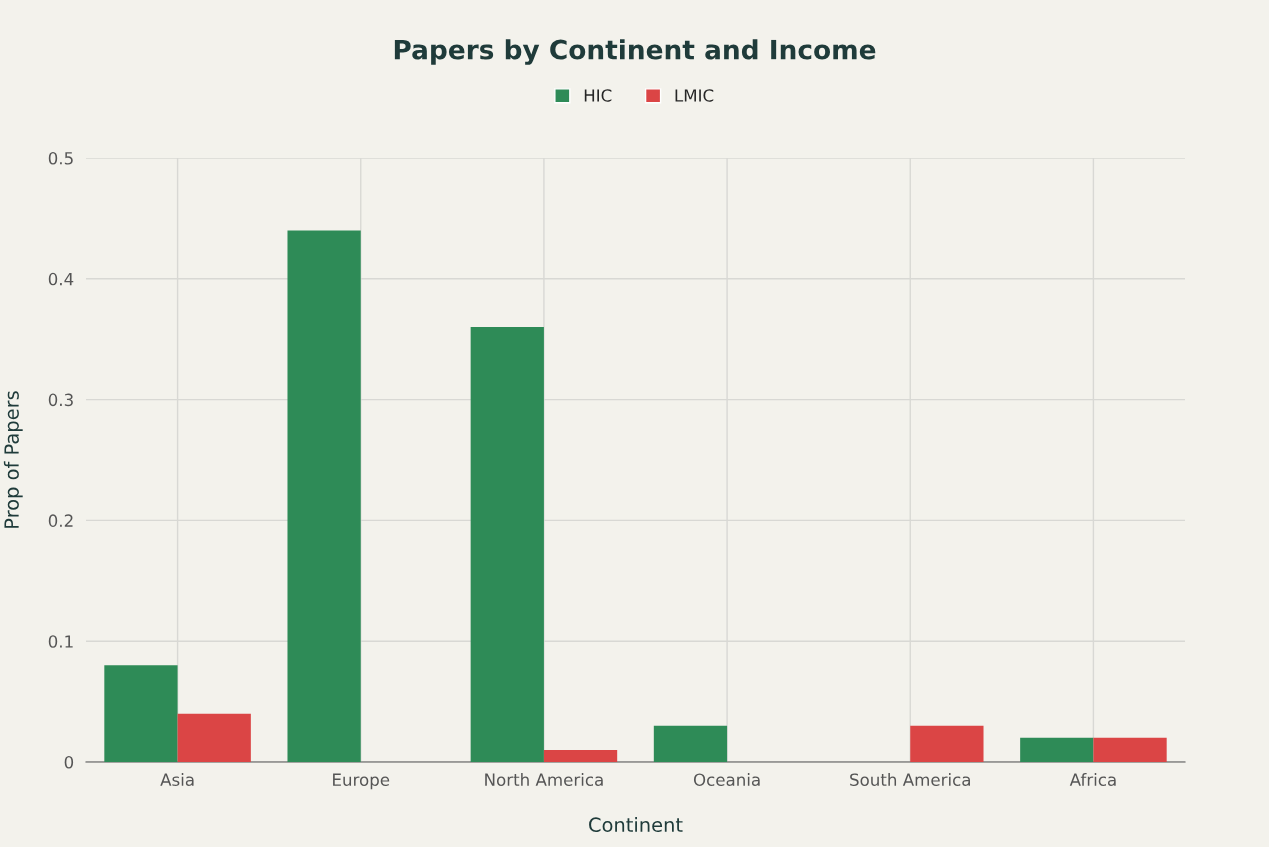 The image size is (1269, 847). I want to click on y-tick-label: 0, so click(69, 762).